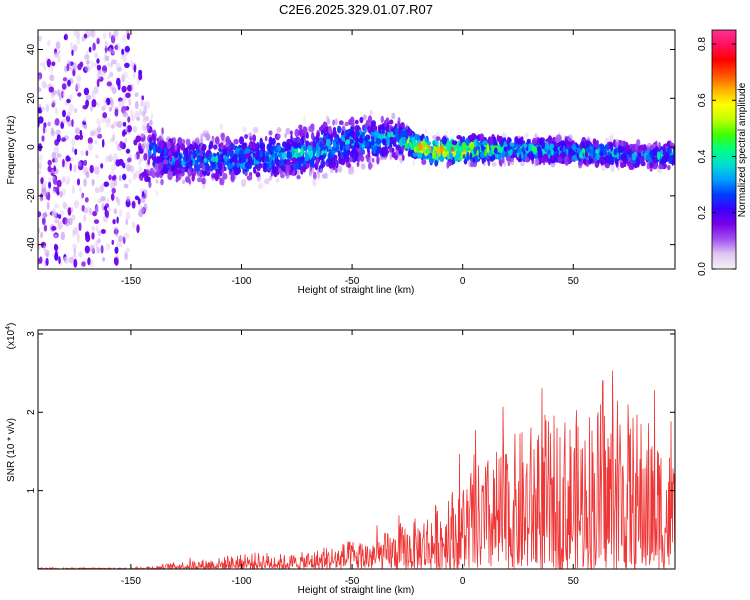  What do you see at coordinates (356, 590) in the screenshot?
I see `snr-x-label: Height of straight line (km)` at bounding box center [356, 590].